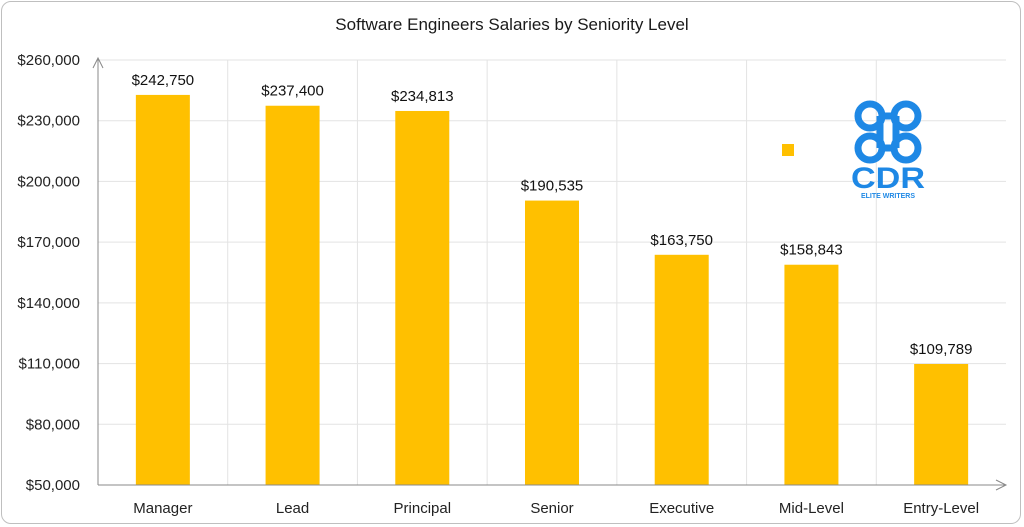 This screenshot has width=1024, height=527. I want to click on y-tick-label: $50,000, so click(53, 485).